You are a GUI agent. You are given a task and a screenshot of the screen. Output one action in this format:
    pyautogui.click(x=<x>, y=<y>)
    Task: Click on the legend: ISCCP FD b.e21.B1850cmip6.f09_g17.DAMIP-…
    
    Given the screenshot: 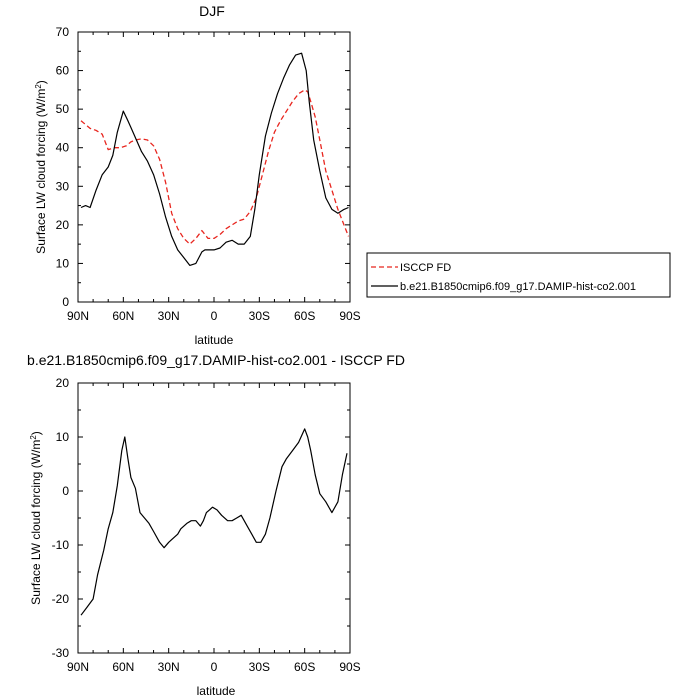 What is the action you would take?
    pyautogui.click(x=518, y=275)
    